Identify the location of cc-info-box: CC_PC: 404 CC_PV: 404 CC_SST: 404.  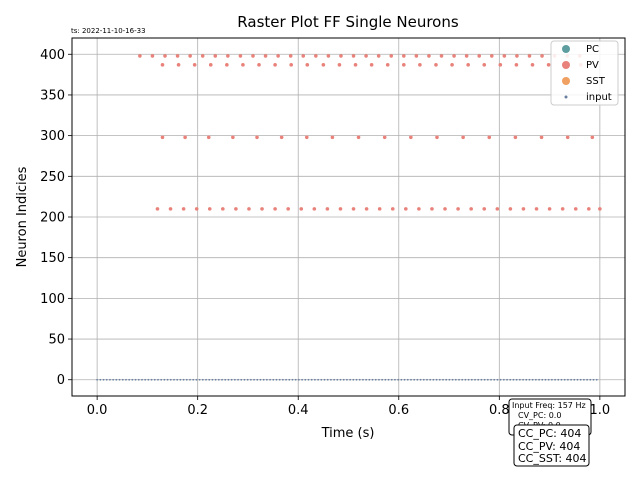
(551, 445).